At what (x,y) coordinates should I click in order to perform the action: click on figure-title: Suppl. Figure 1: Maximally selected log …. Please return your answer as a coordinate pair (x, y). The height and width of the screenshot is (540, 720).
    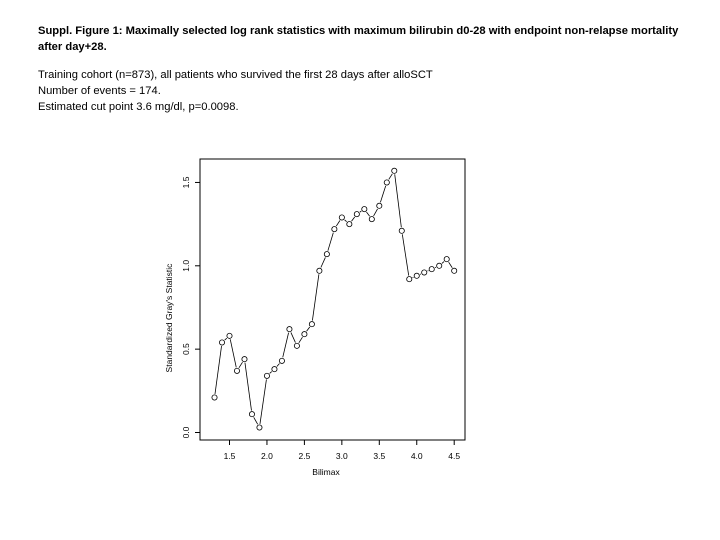
    Looking at the image, I should click on (358, 39).